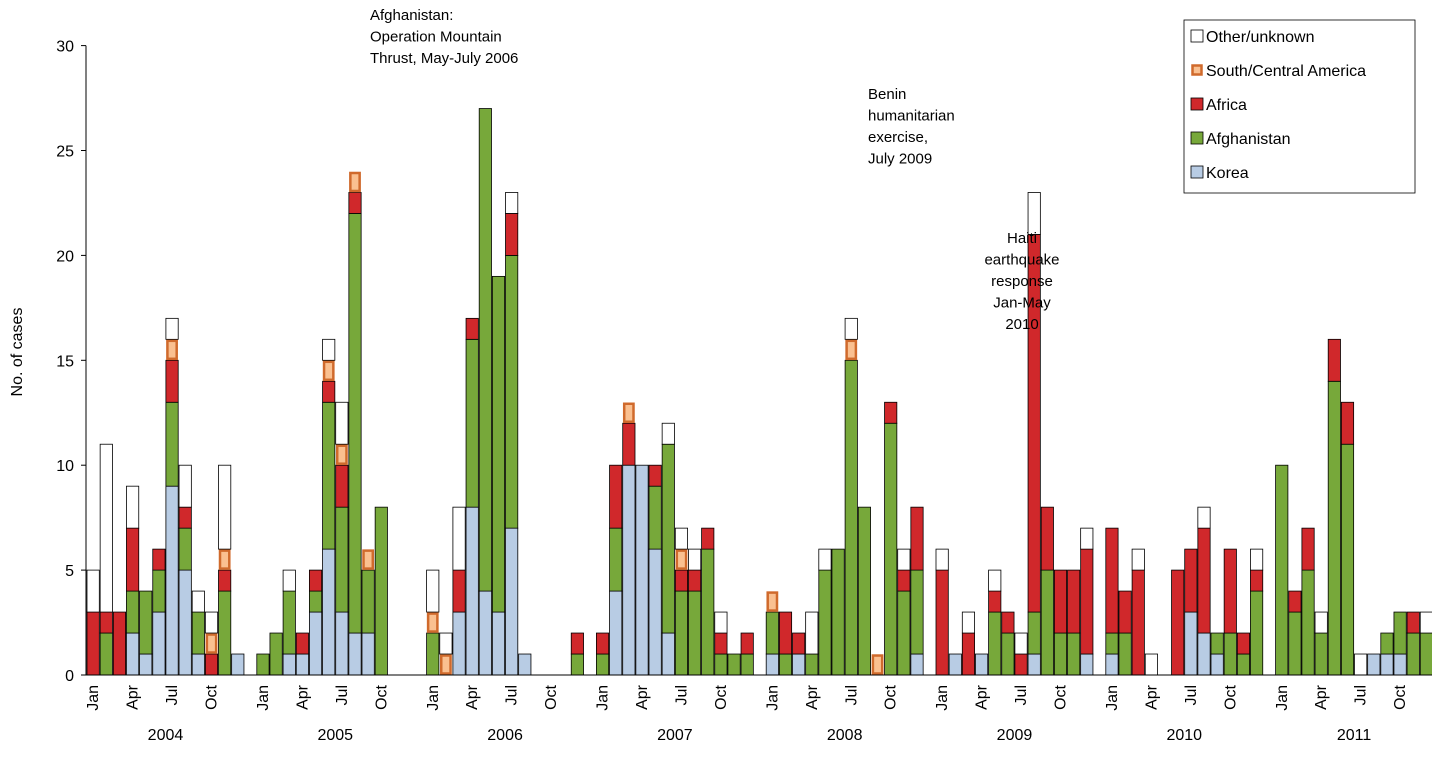  I want to click on y-tick-label: 20, so click(65, 256).